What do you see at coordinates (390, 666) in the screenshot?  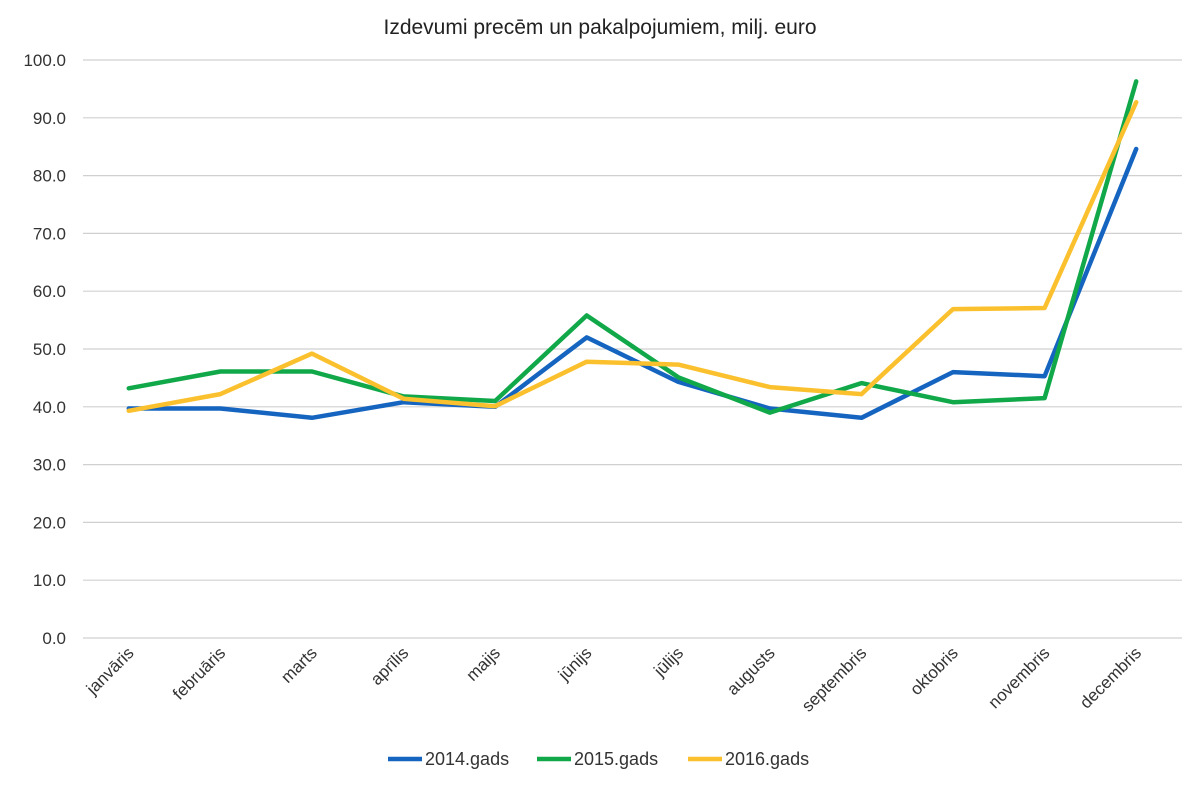 I see `x-tick-label: aprīlis` at bounding box center [390, 666].